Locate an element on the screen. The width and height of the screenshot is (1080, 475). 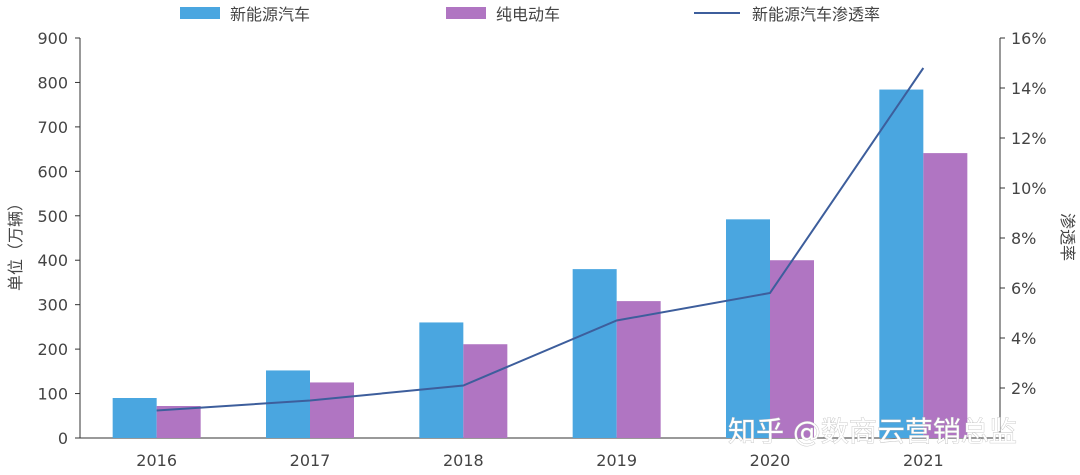
x-tick-label: 2017 is located at coordinates (310, 460).